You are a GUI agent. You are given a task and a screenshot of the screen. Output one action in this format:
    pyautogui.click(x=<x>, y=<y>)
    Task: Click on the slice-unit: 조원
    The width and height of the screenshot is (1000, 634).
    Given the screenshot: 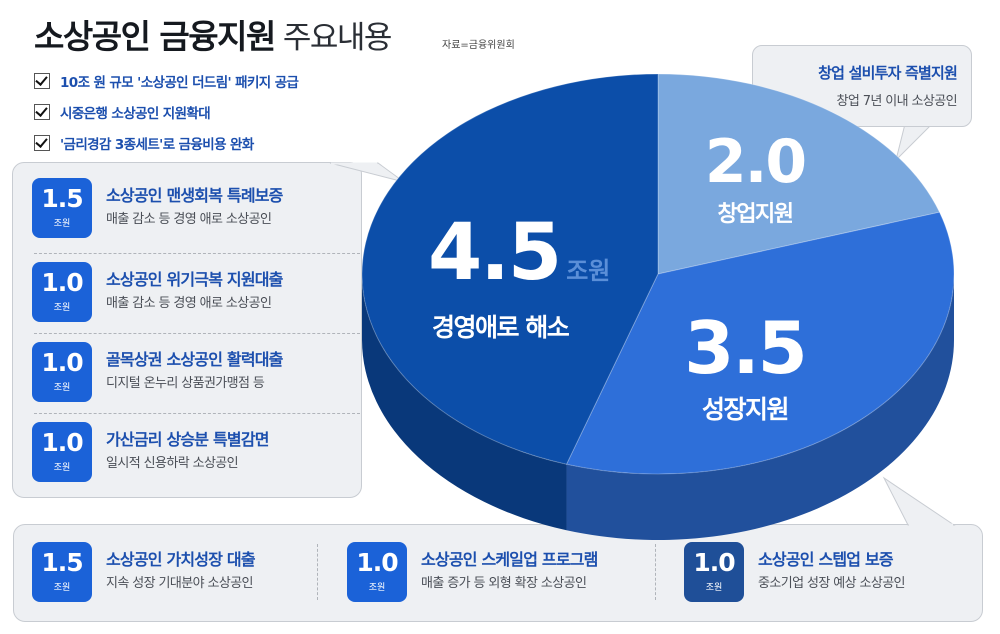 What is the action you would take?
    pyautogui.click(x=588, y=271)
    